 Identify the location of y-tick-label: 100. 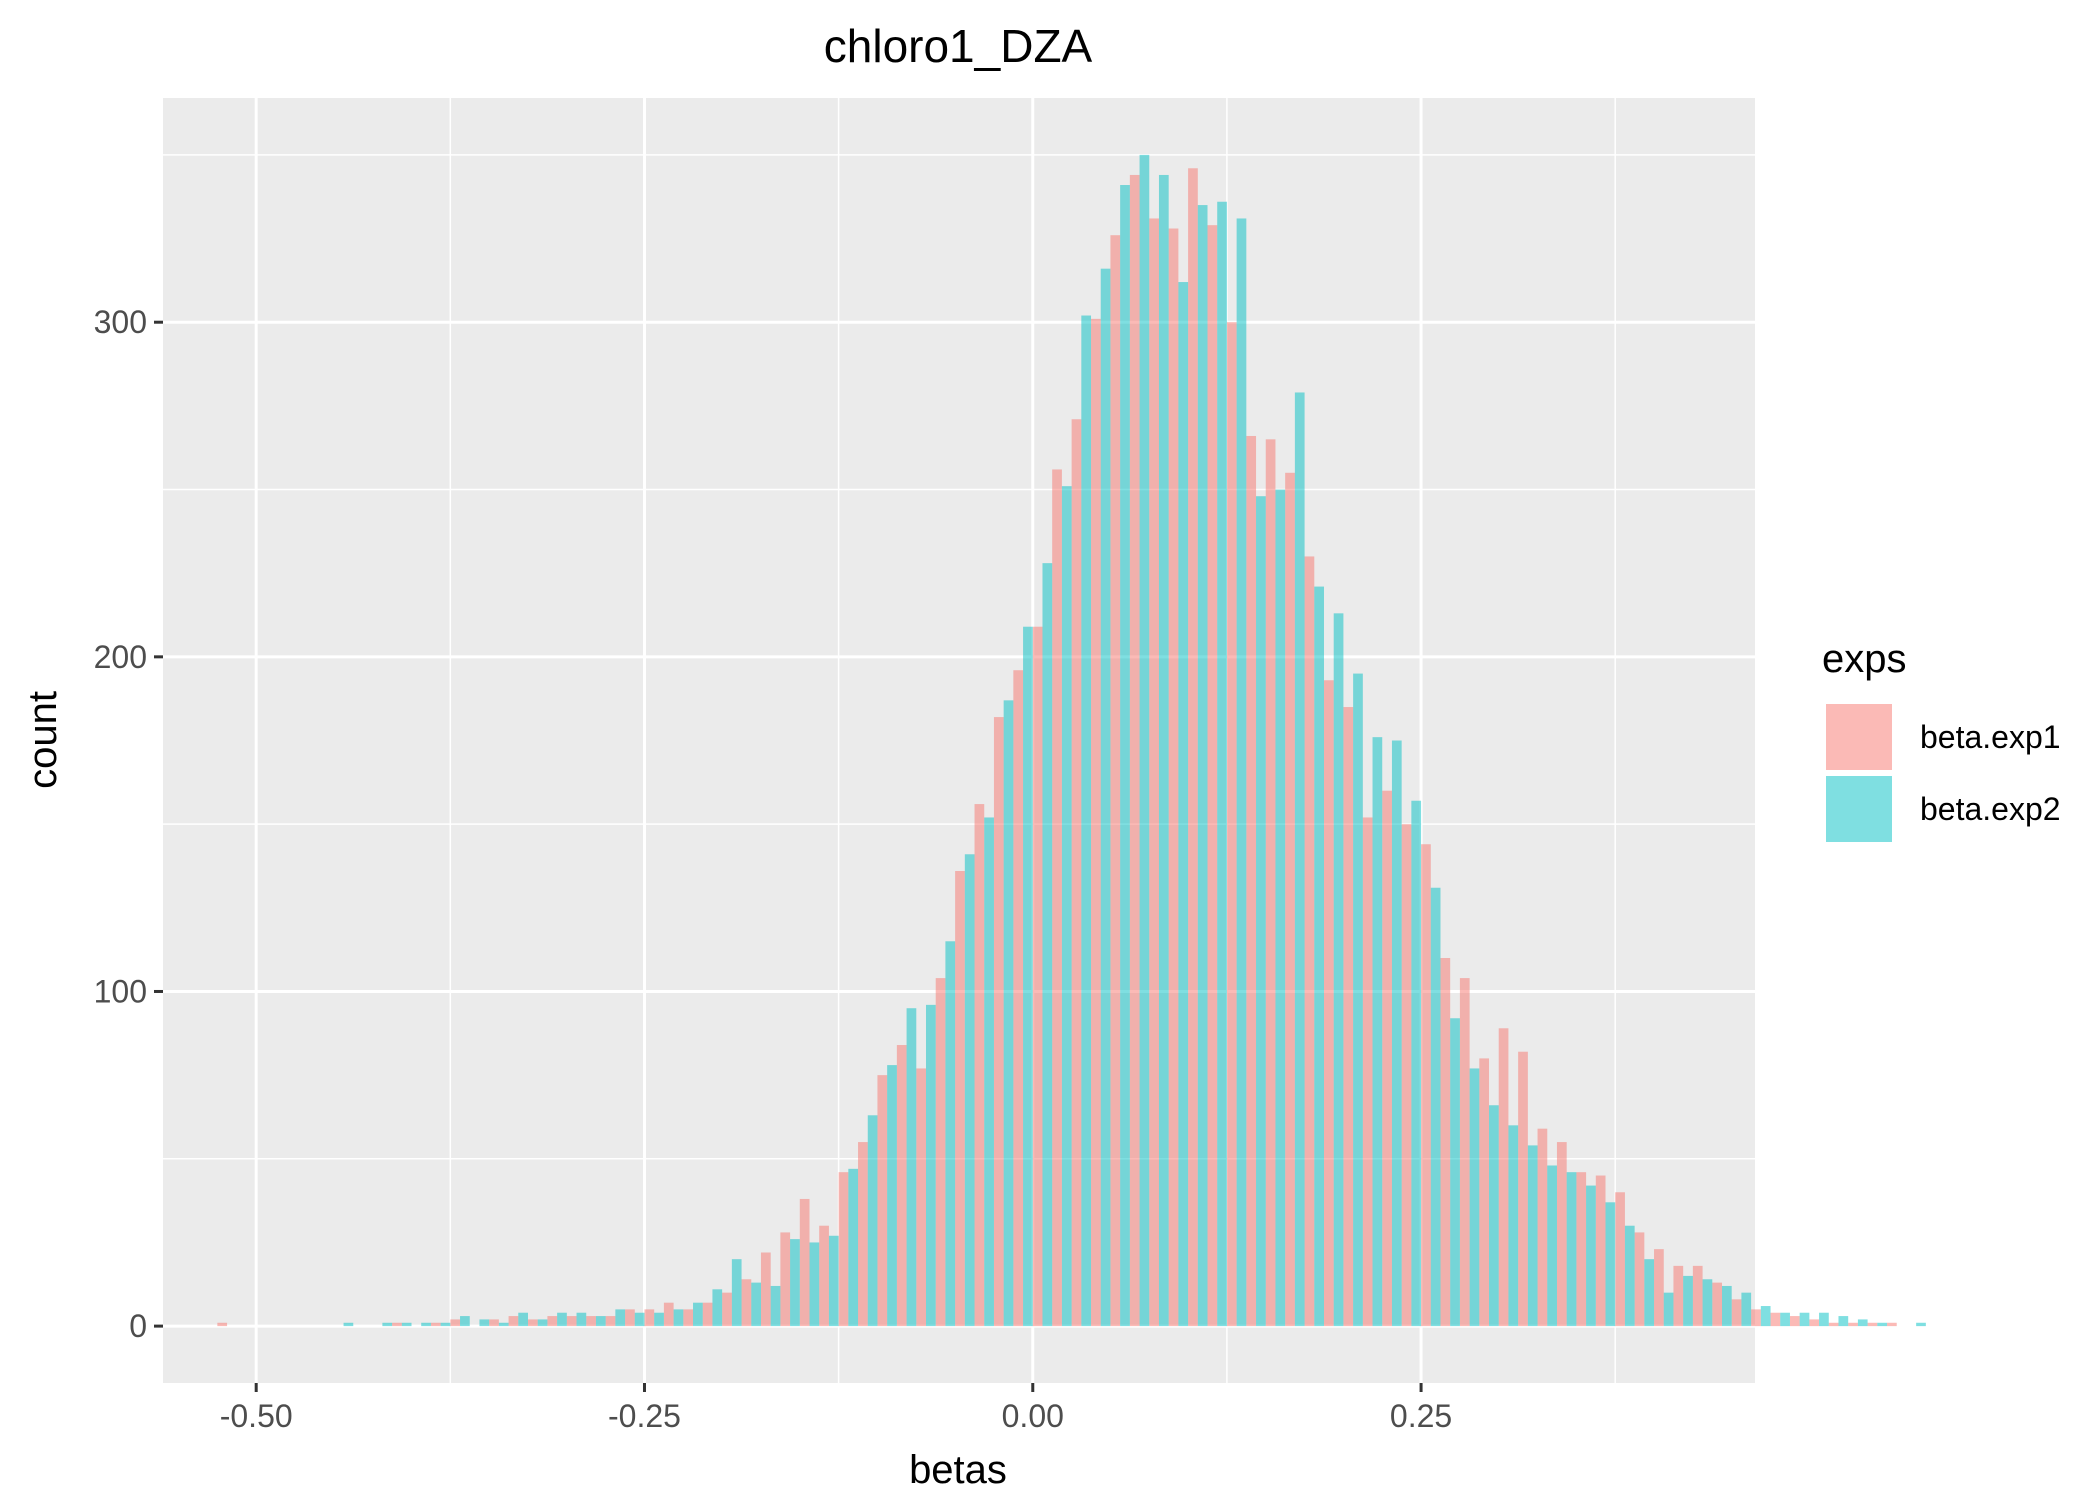
(120, 991).